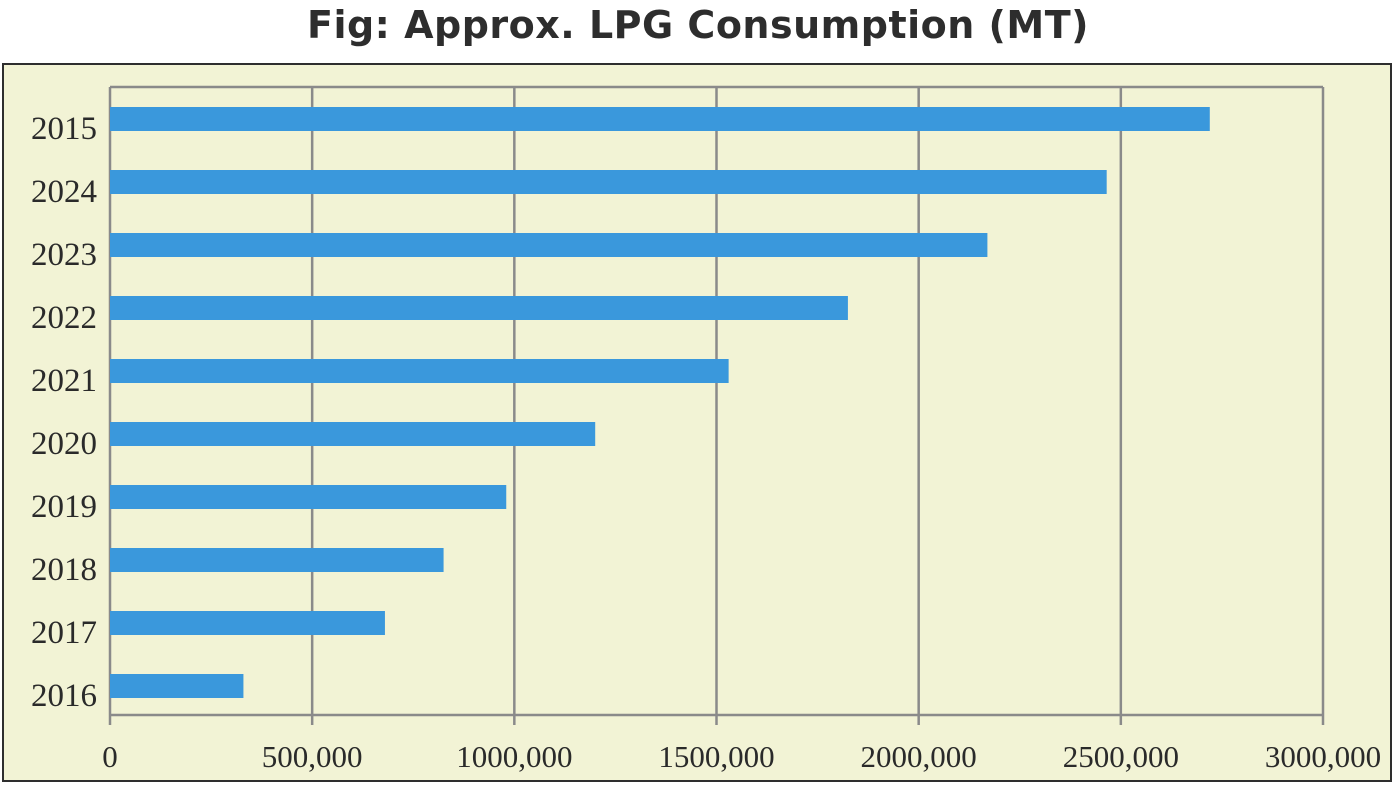 This screenshot has width=1396, height=786. Describe the element at coordinates (698, 25) in the screenshot. I see `chart-title: Fig: Approx. LPG Consumption (MT)` at that location.